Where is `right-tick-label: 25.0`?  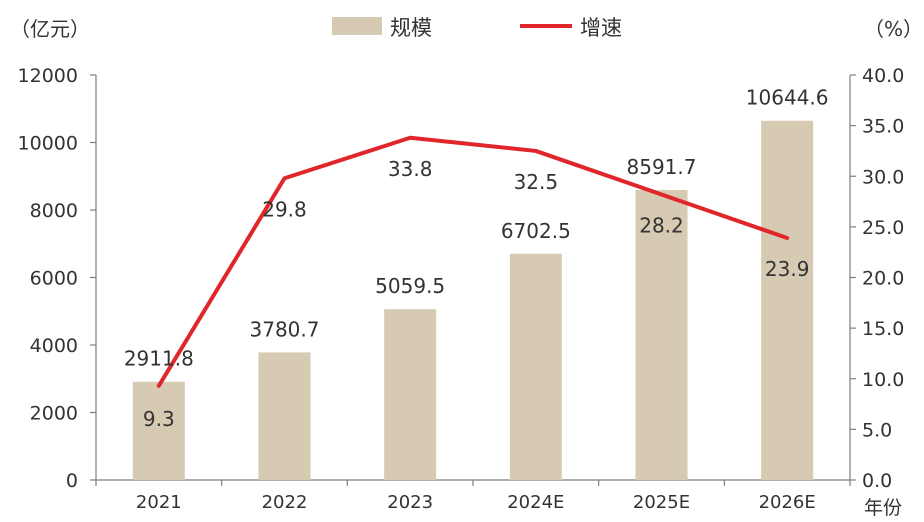 right-tick-label: 25.0 is located at coordinates (883, 228).